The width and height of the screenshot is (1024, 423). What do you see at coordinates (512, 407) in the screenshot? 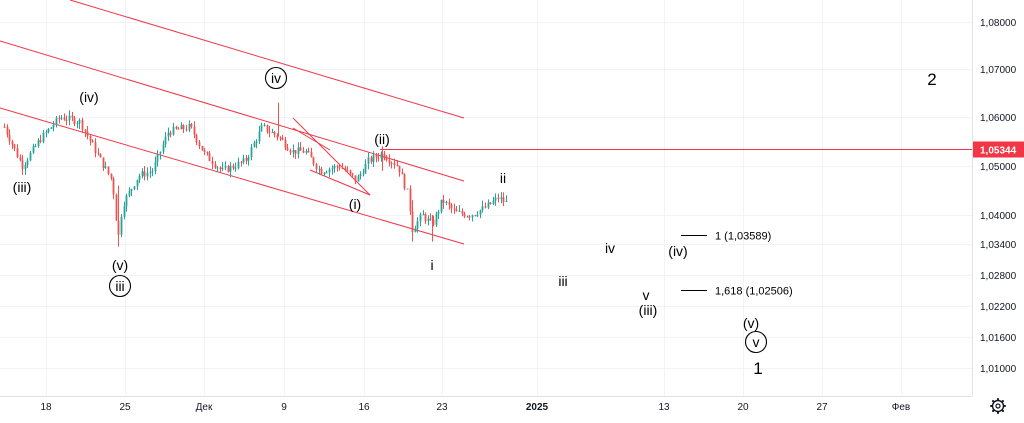
I see `time-axis` at bounding box center [512, 407].